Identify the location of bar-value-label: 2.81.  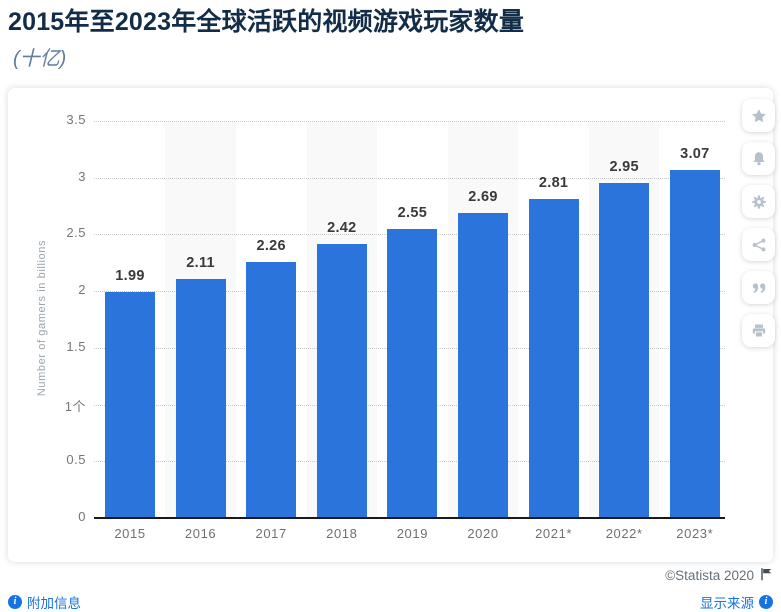
(553, 183).